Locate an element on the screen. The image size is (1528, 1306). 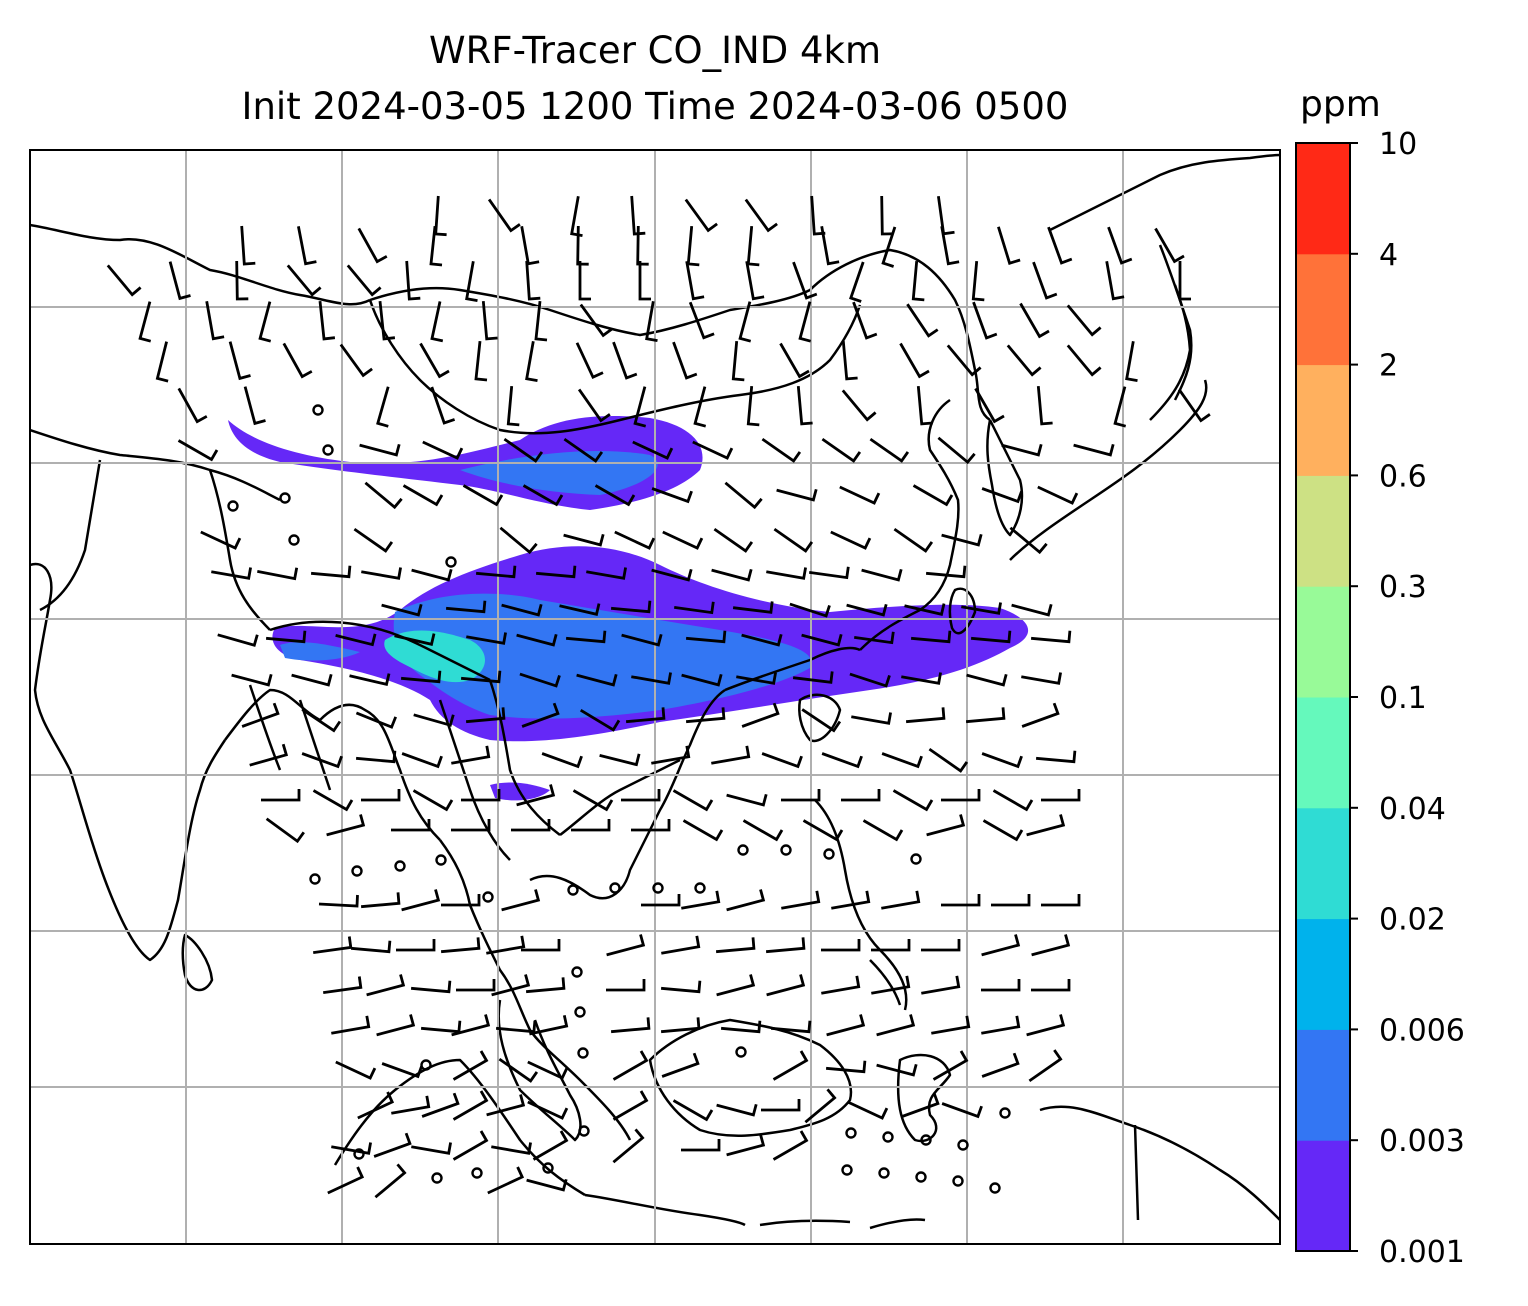
colorbar-tick-label: 0.1 is located at coordinates (1403, 698).